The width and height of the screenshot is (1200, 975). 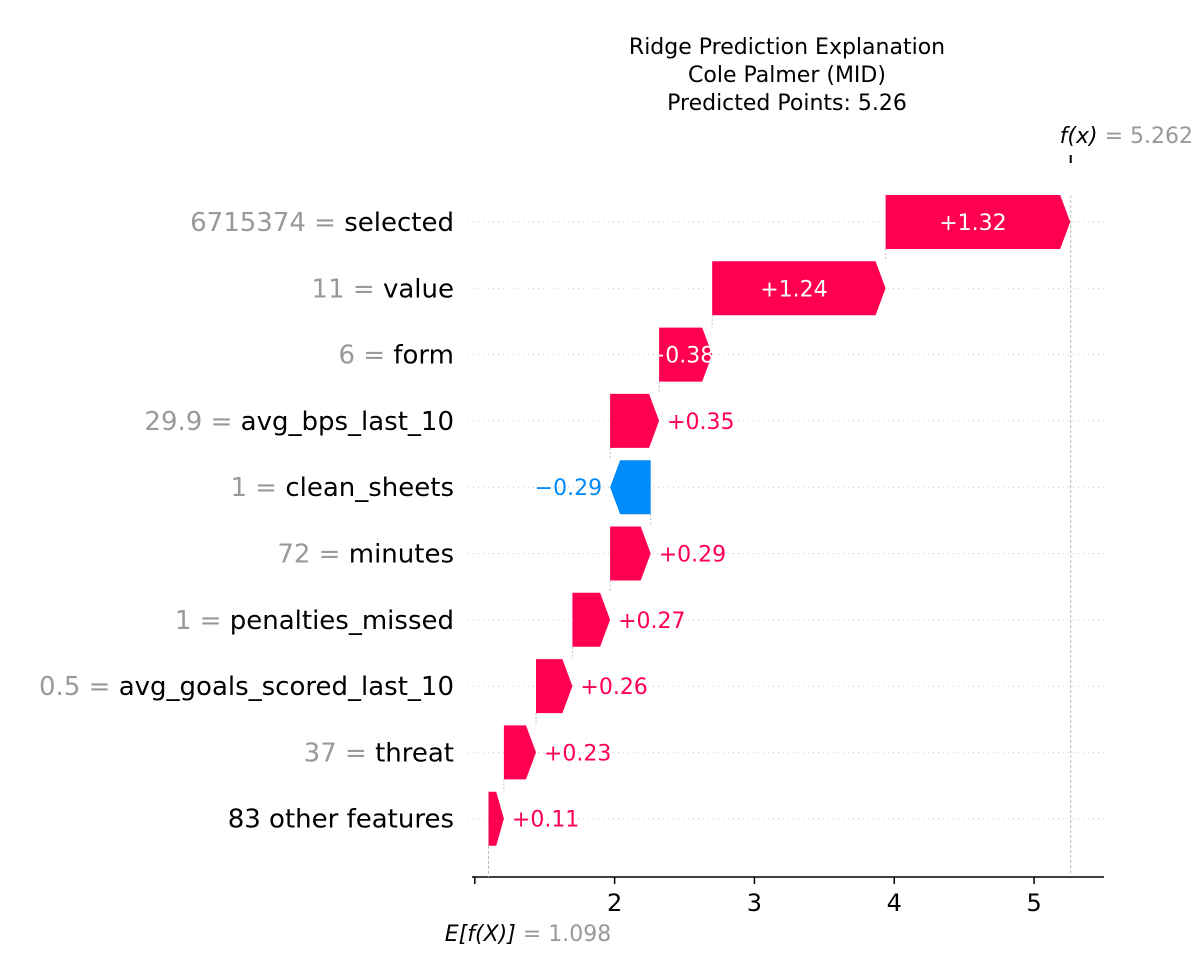 I want to click on feature-value: 11, so click(x=328, y=289).